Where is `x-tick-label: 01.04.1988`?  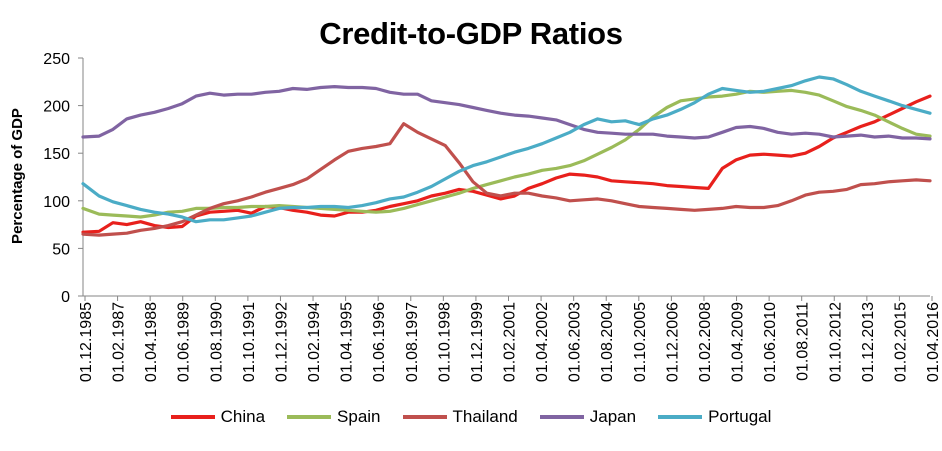 x-tick-label: 01.04.1988 is located at coordinates (151, 342).